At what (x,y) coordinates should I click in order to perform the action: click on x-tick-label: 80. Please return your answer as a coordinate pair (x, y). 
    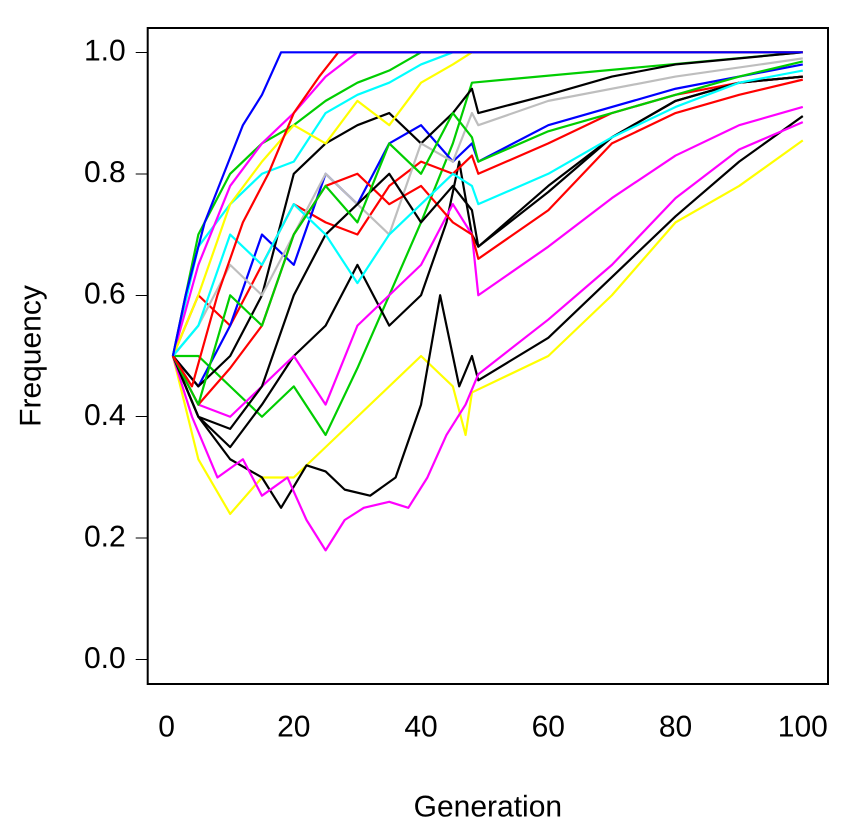
    Looking at the image, I should click on (675, 727).